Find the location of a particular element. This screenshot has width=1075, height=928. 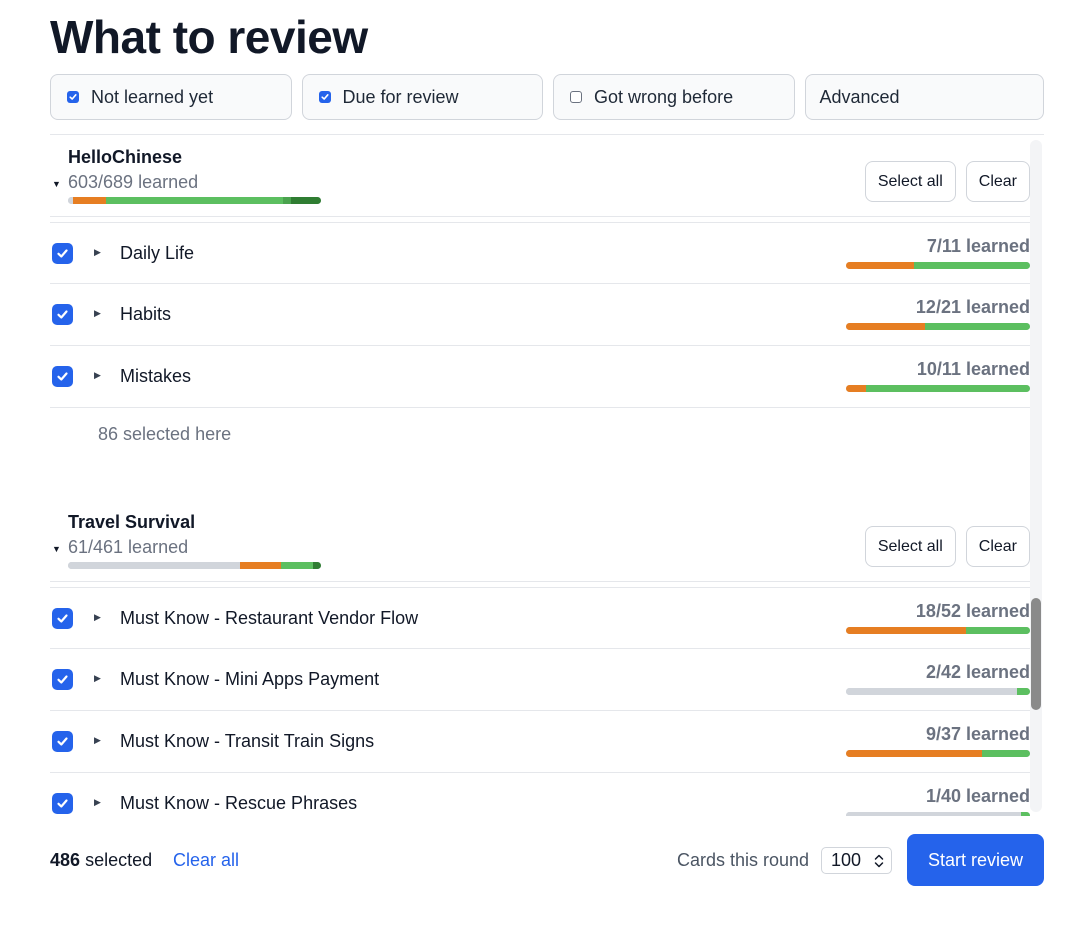

deck-actions: Select all Clear is located at coordinates (947, 546).